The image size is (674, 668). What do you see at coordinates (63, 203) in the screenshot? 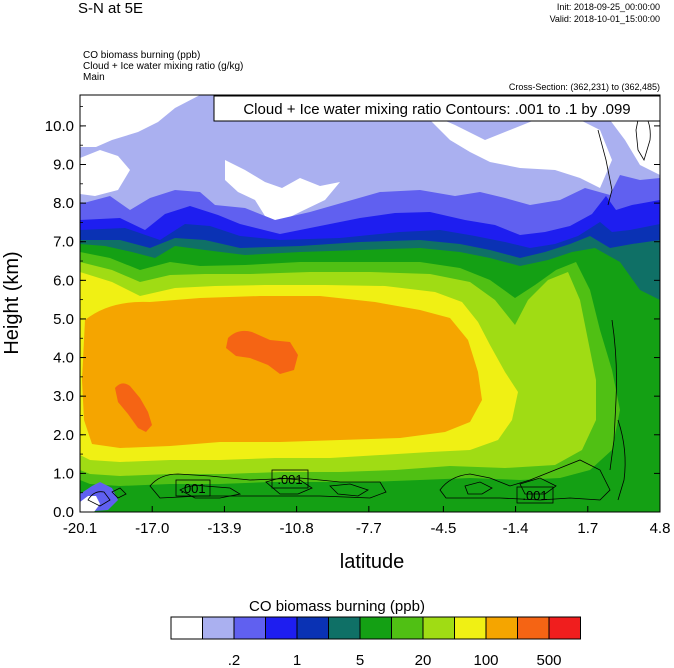
I see `y-tick-label: 8.0` at bounding box center [63, 203].